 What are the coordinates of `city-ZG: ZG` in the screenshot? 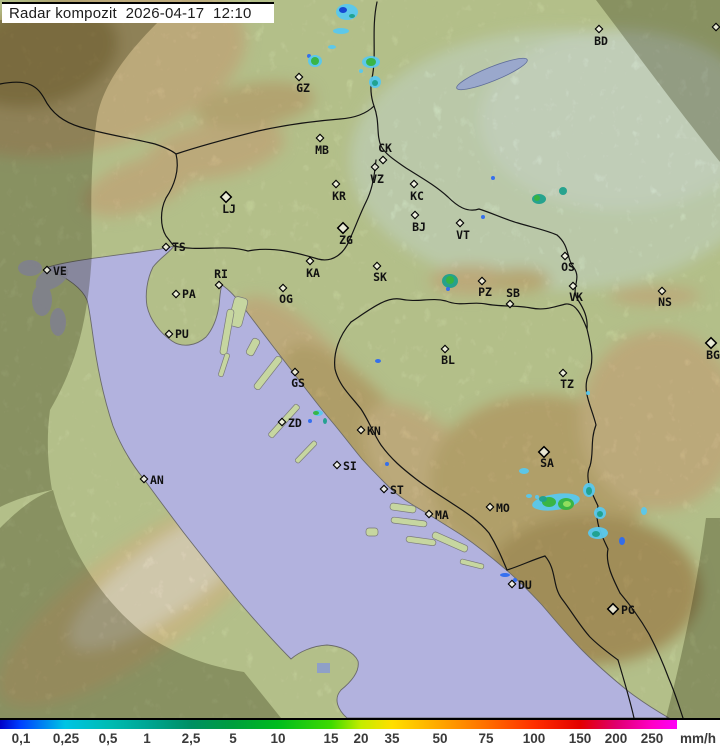 It's located at (344, 234).